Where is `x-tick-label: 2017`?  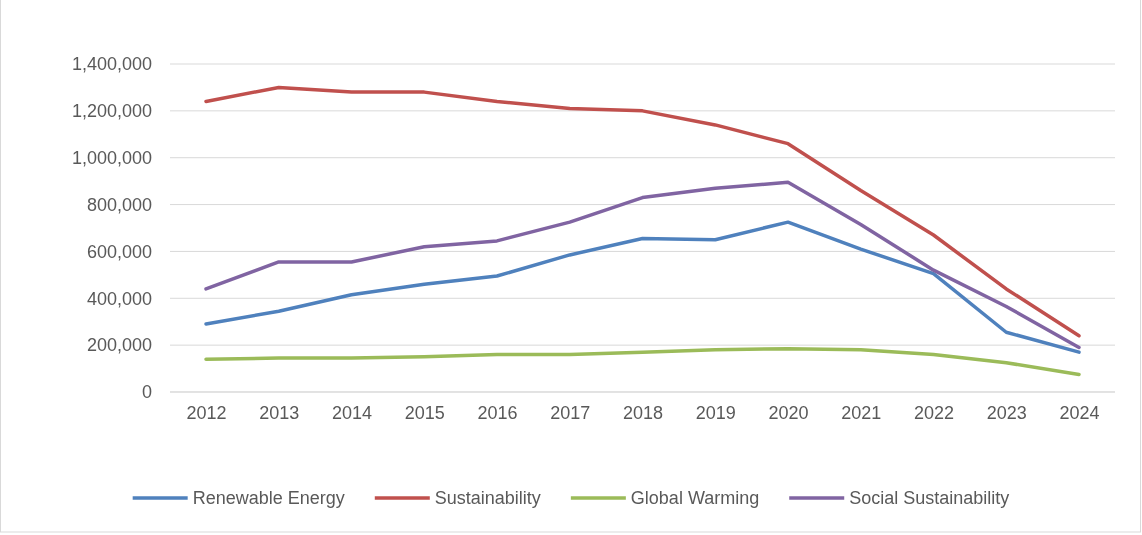 x-tick-label: 2017 is located at coordinates (570, 412).